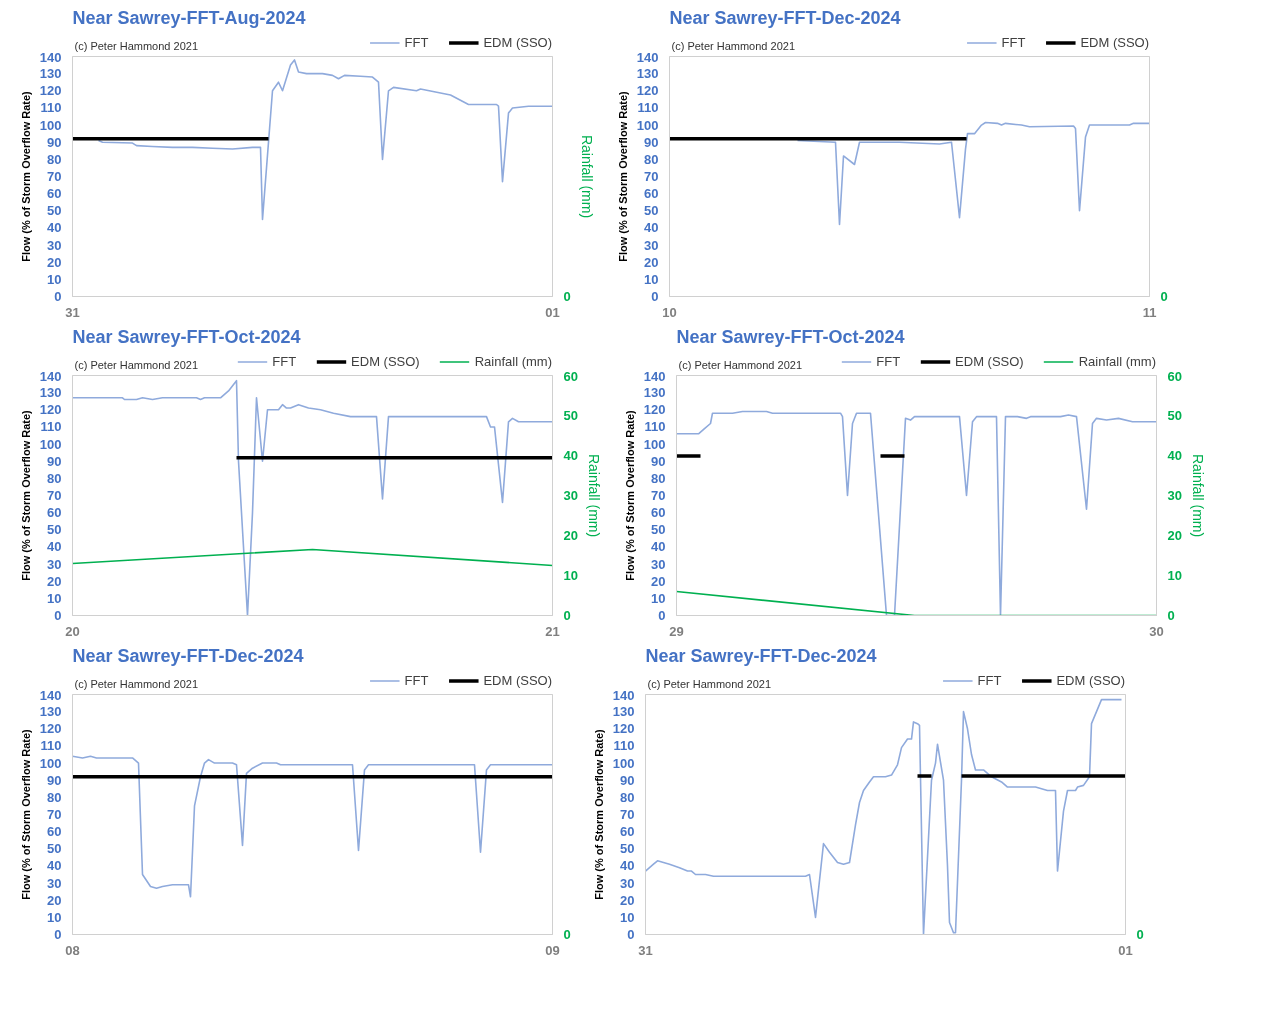 This screenshot has width=1261, height=1028. What do you see at coordinates (552, 631) in the screenshot?
I see `x-tick-label: 21` at bounding box center [552, 631].